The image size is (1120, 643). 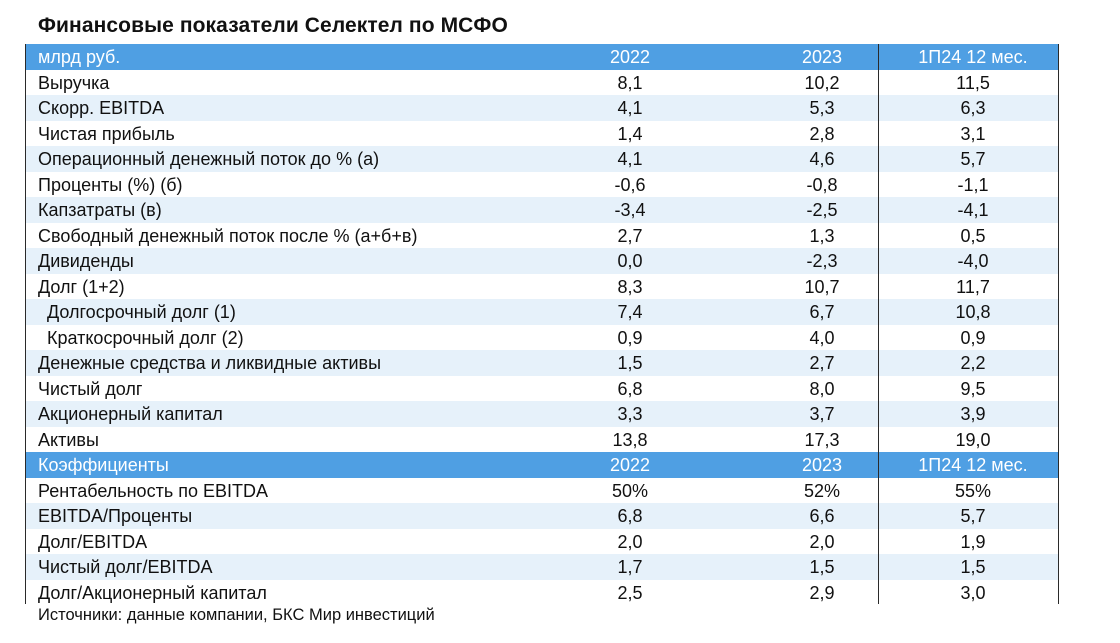 What do you see at coordinates (630, 567) in the screenshot?
I see `value-2022: 1,7` at bounding box center [630, 567].